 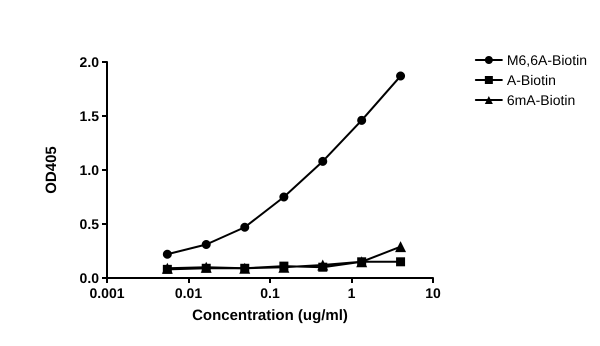 I want to click on y-tick-label: 1.5, so click(x=90, y=116).